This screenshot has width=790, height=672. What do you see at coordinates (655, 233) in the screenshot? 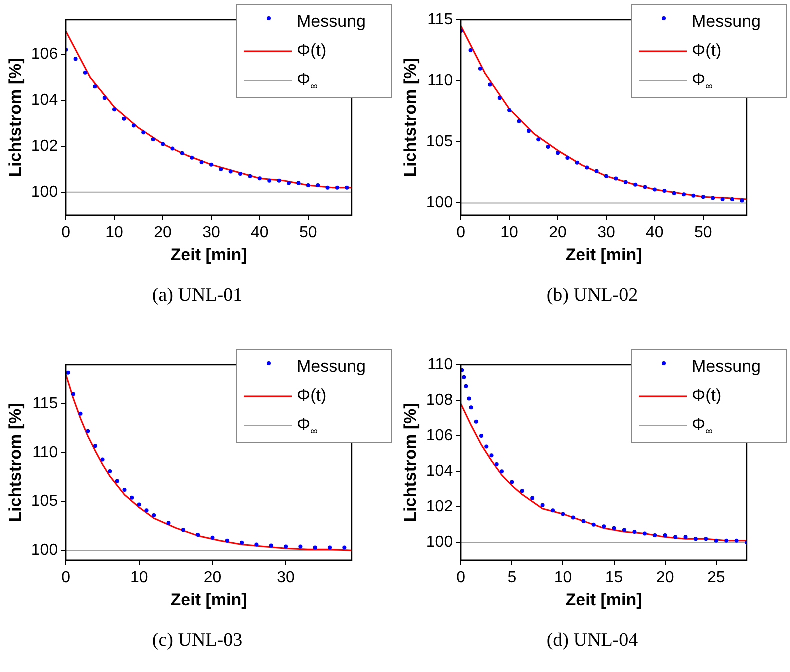
I see `x-tick-label: 40` at bounding box center [655, 233].